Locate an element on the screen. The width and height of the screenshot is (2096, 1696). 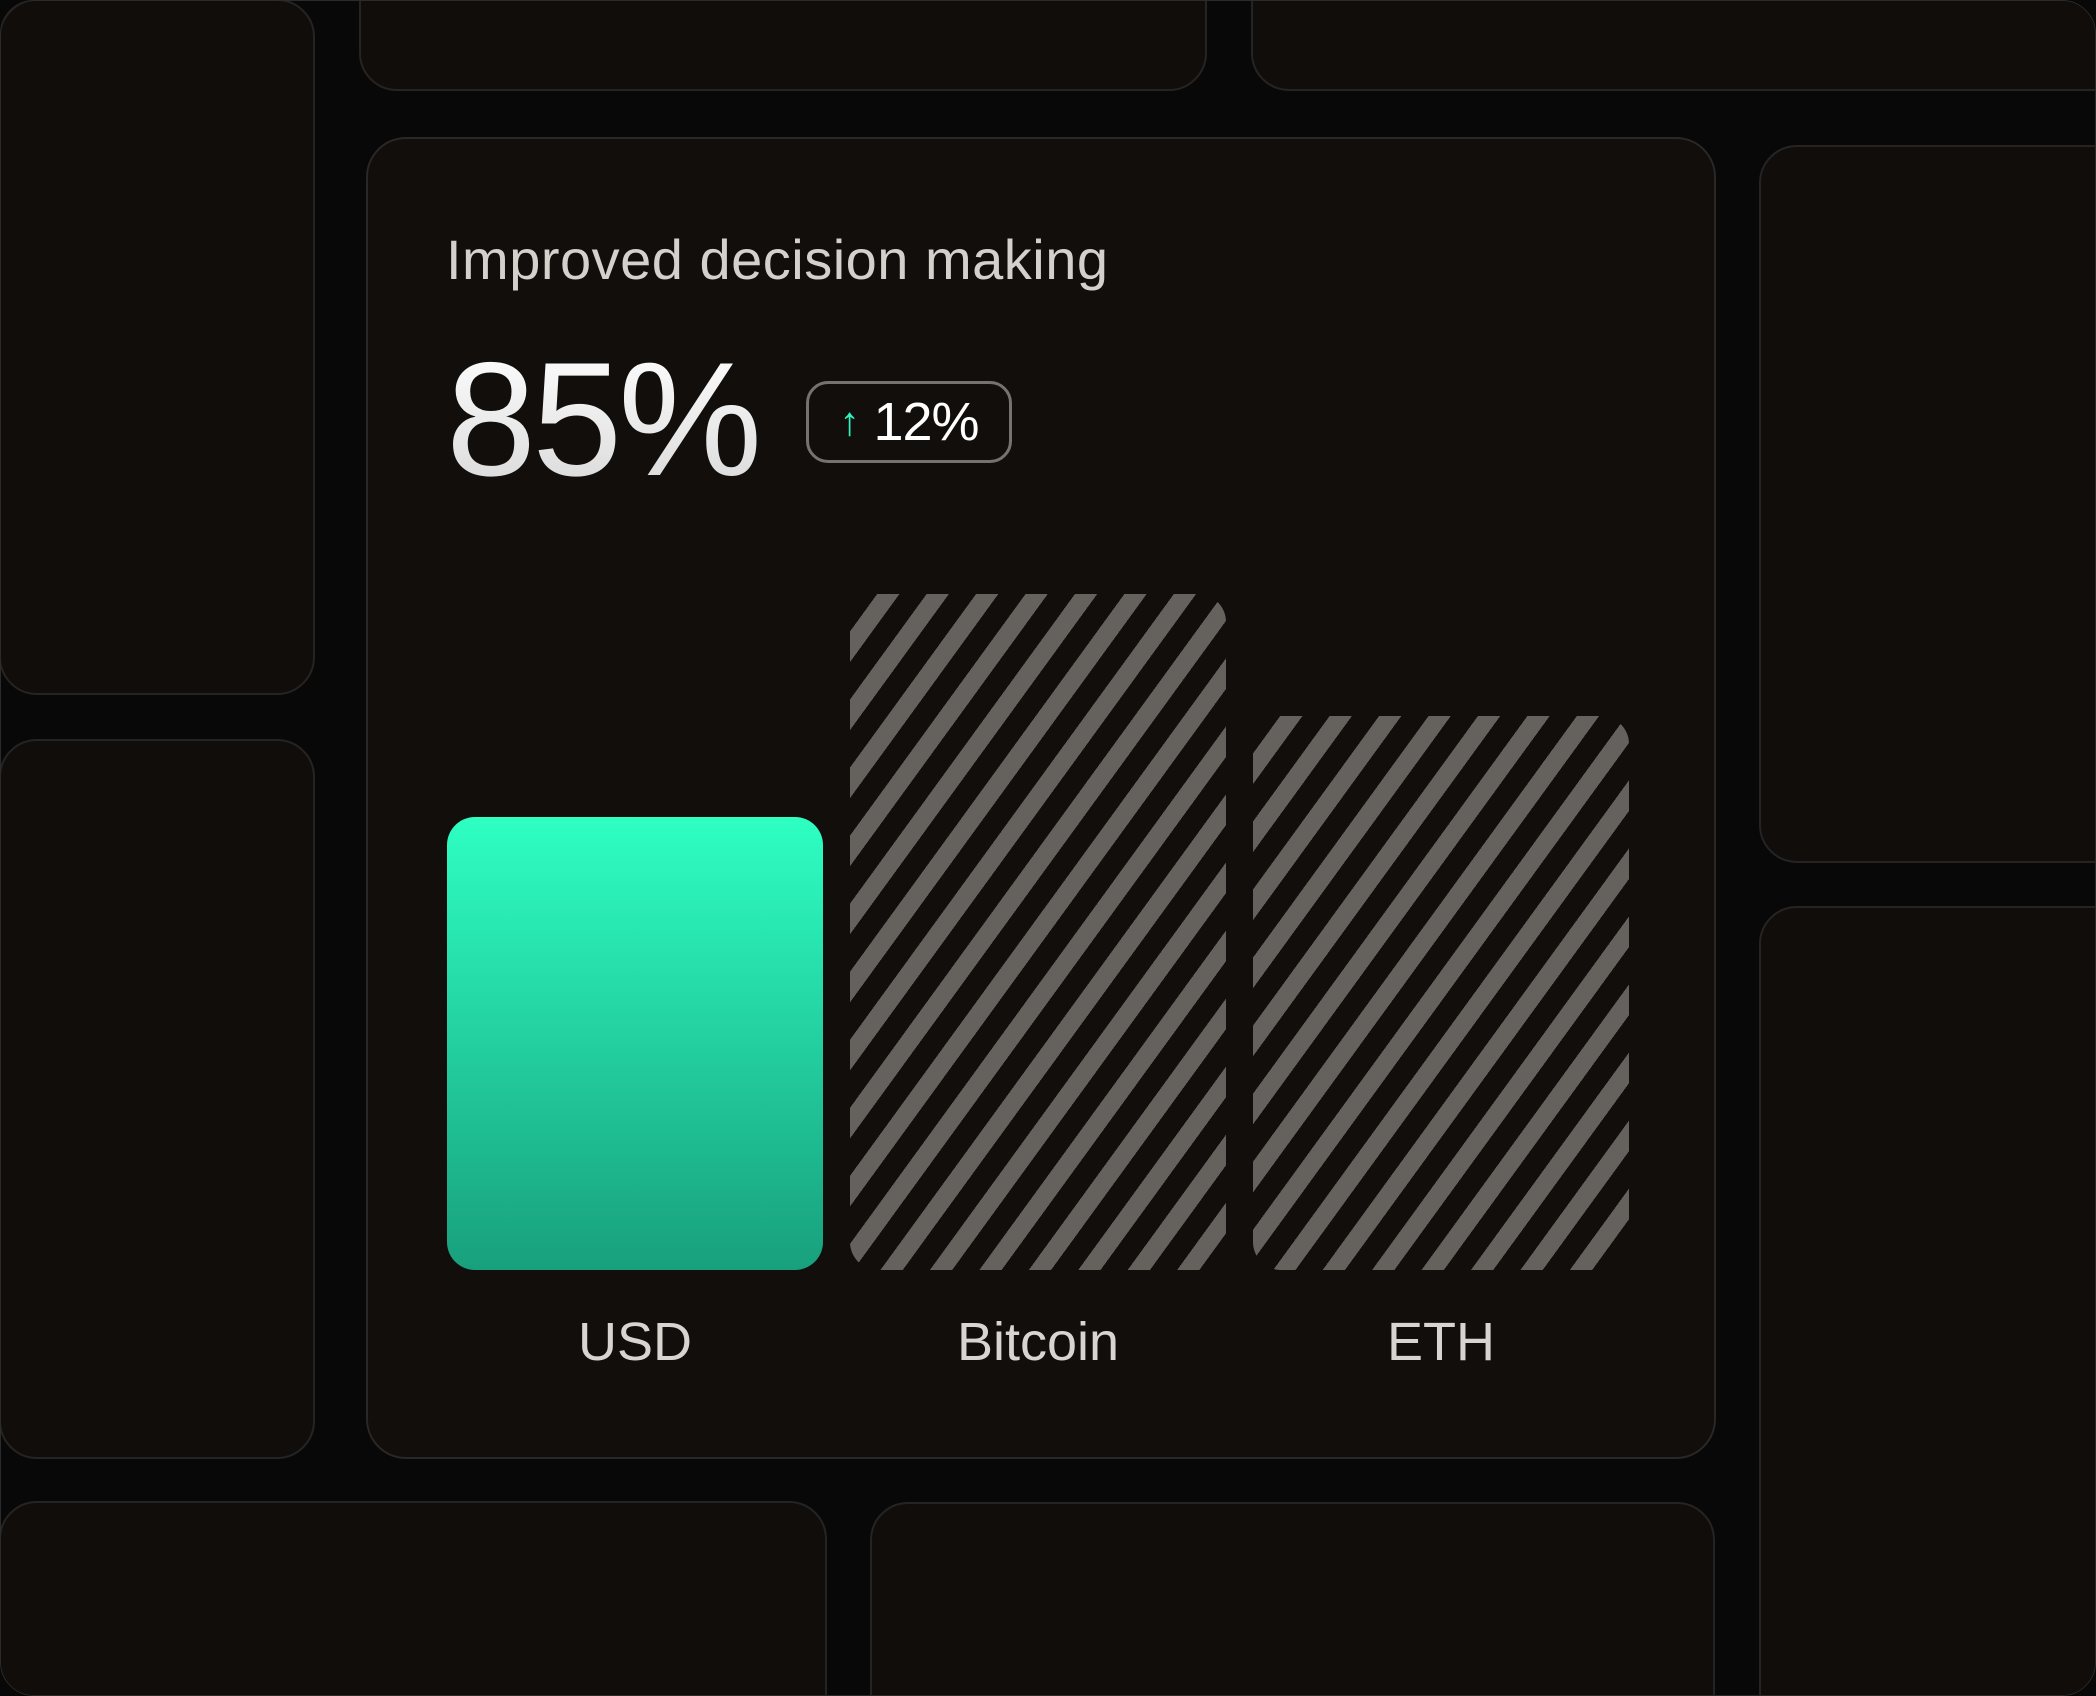
bar-label-eth: ETH is located at coordinates (1441, 1342).